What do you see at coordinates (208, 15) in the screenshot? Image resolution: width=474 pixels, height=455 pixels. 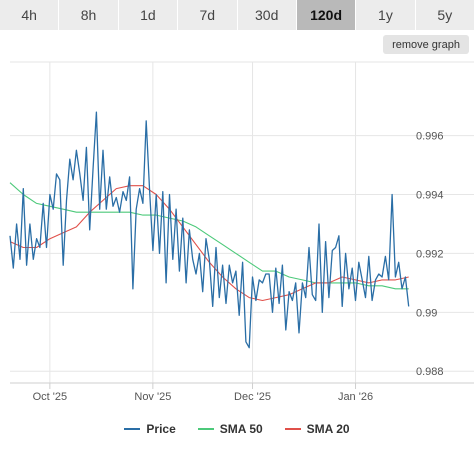 I see `range-tab-7d: 7d` at bounding box center [208, 15].